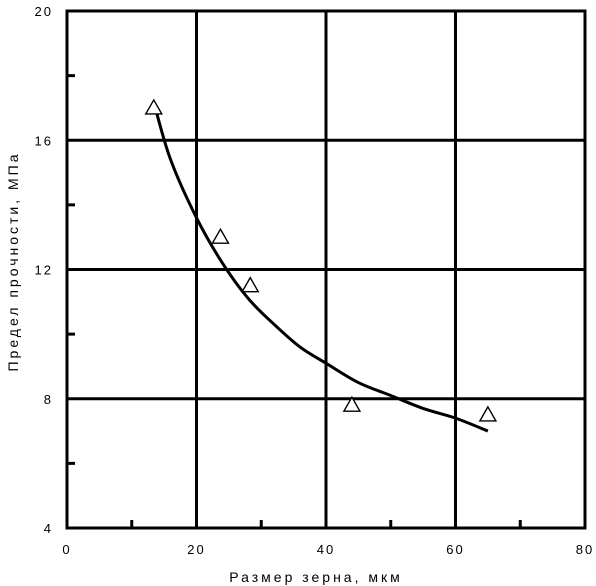 Image resolution: width=596 pixels, height=586 pixels. What do you see at coordinates (455, 549) in the screenshot?
I see `x-tick-label: 60` at bounding box center [455, 549].